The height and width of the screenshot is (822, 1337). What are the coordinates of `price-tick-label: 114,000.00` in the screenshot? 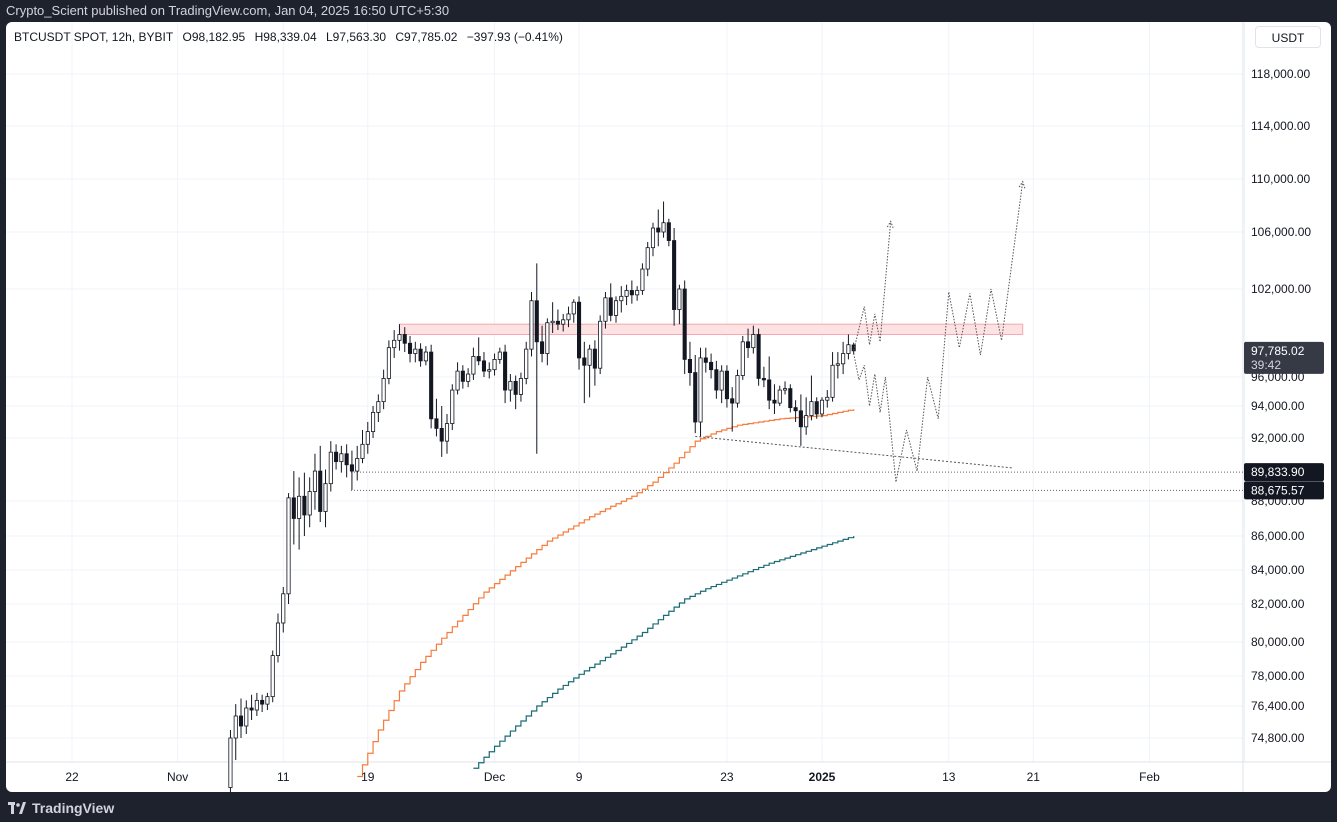 It's located at (1280, 126).